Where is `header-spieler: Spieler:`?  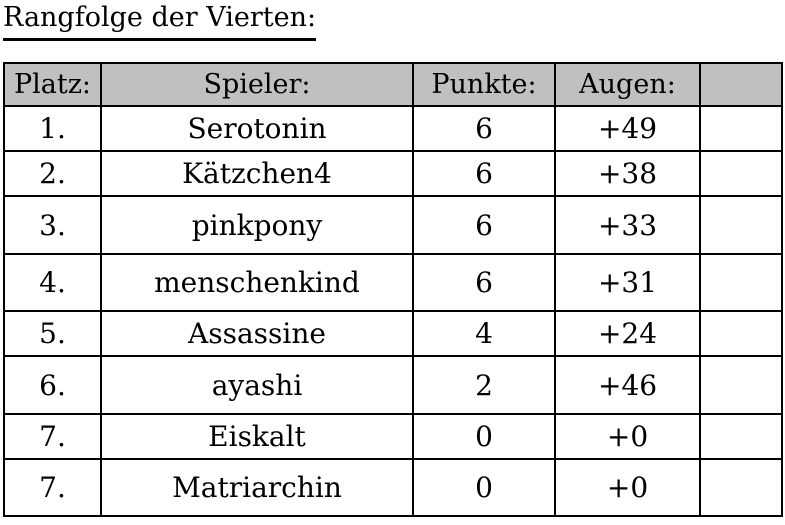 header-spieler: Spieler: is located at coordinates (257, 84).